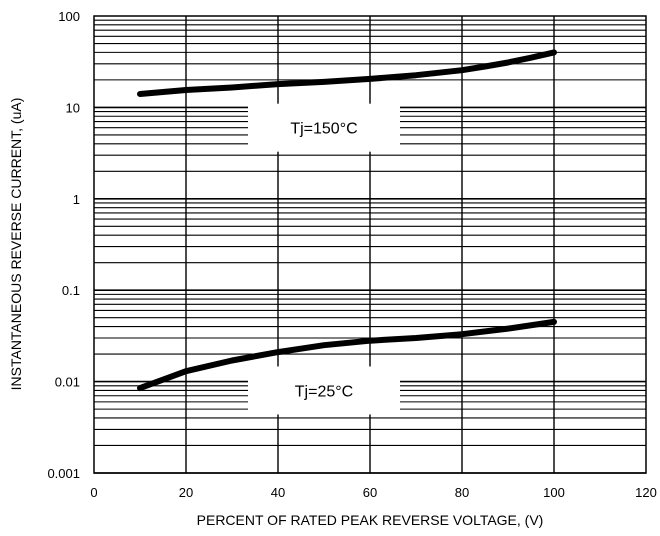  I want to click on x-tick-labels: 0 20 40 60 80 100 120, so click(373, 492).